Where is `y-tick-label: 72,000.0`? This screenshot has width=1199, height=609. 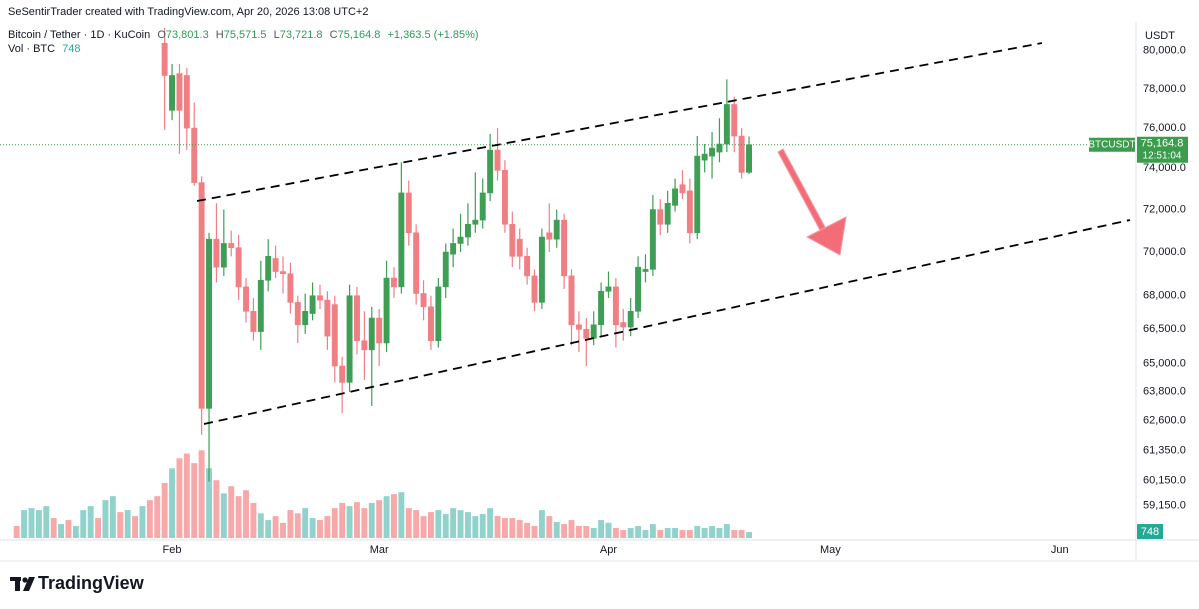
y-tick-label: 72,000.0 is located at coordinates (1164, 209).